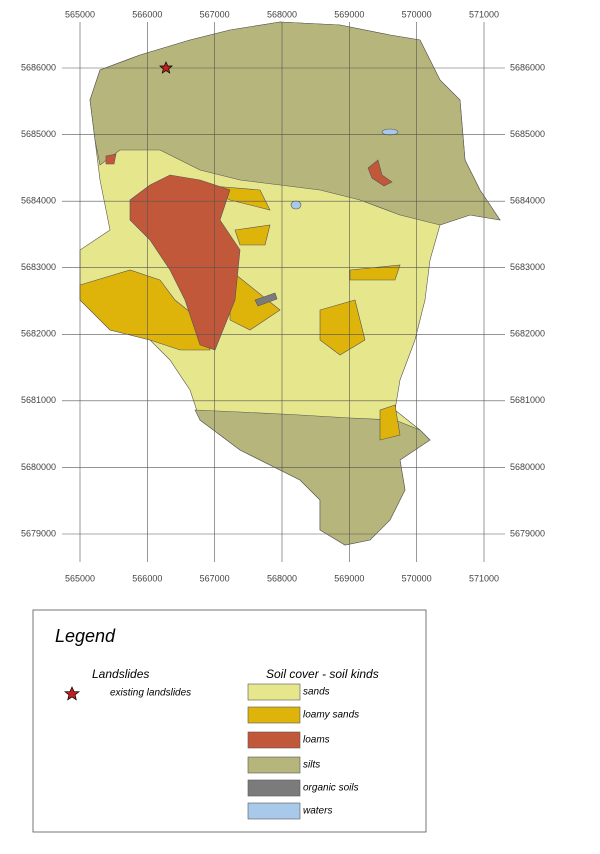 The height and width of the screenshot is (854, 600). What do you see at coordinates (166, 67) in the screenshot?
I see `landslide-marker` at bounding box center [166, 67].